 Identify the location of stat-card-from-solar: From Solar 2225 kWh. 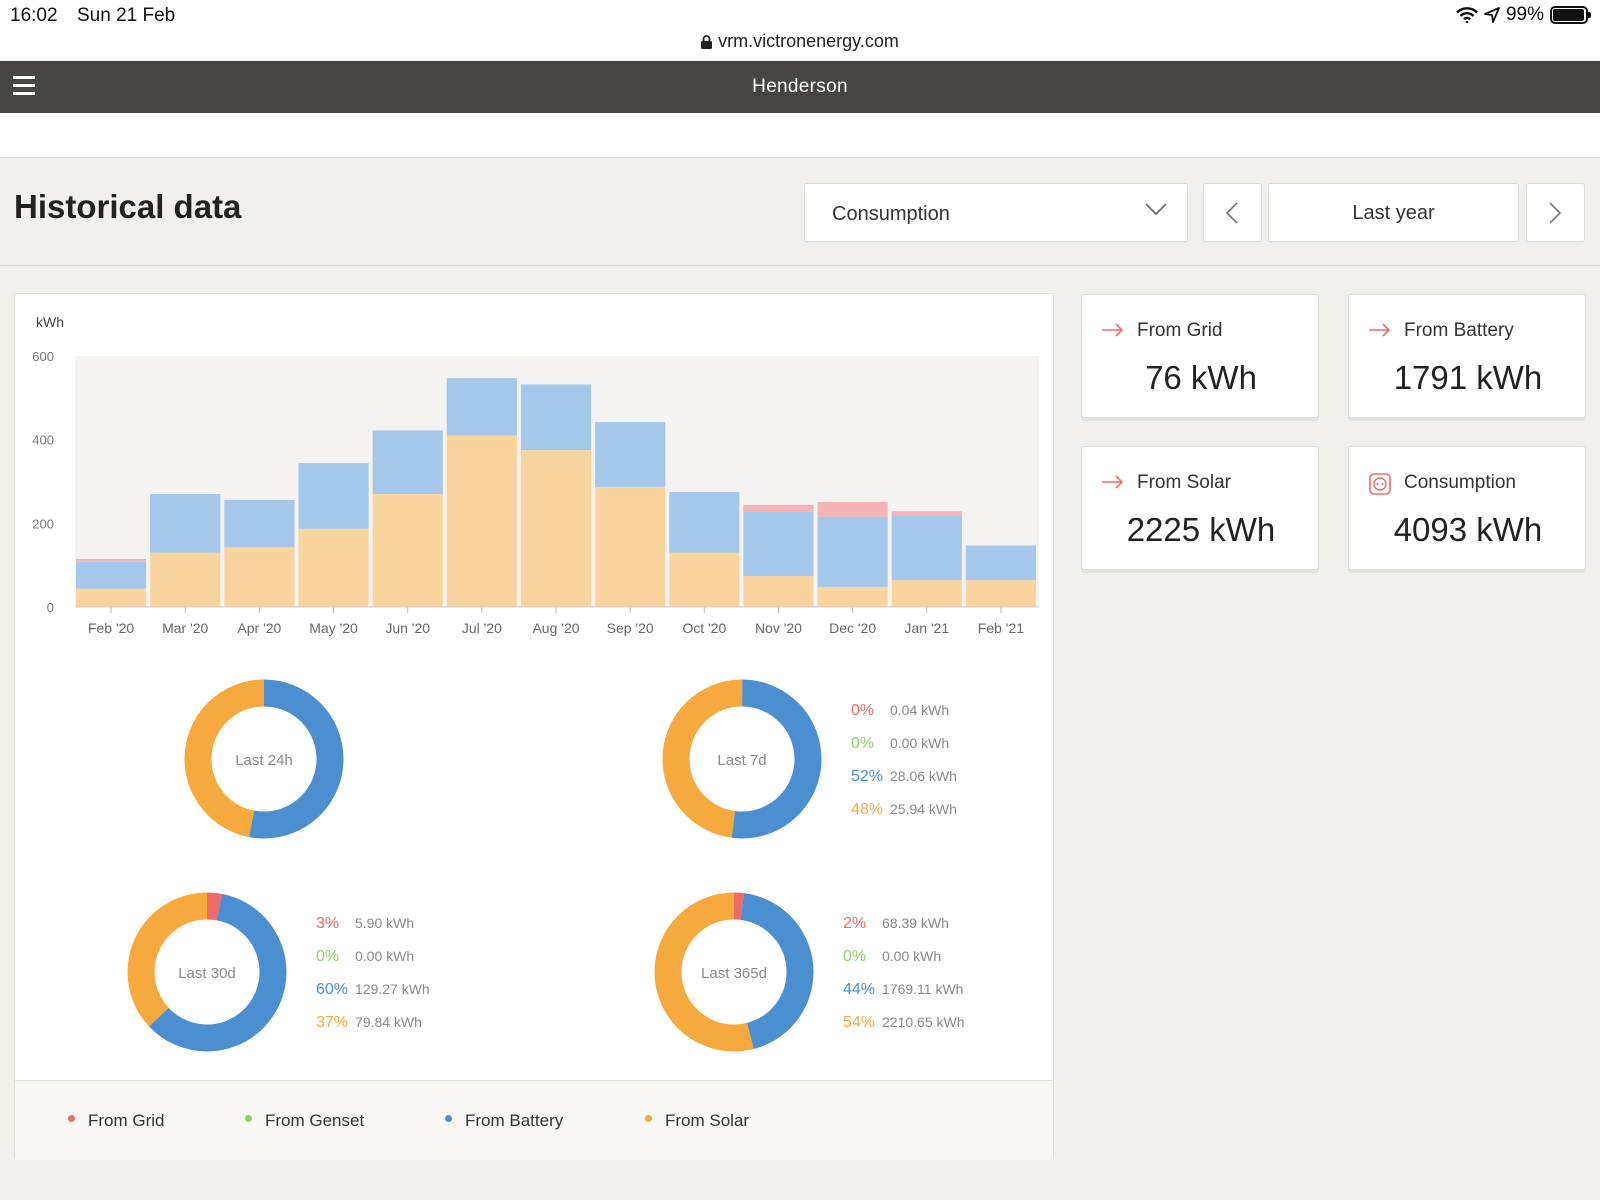
(1200, 508).